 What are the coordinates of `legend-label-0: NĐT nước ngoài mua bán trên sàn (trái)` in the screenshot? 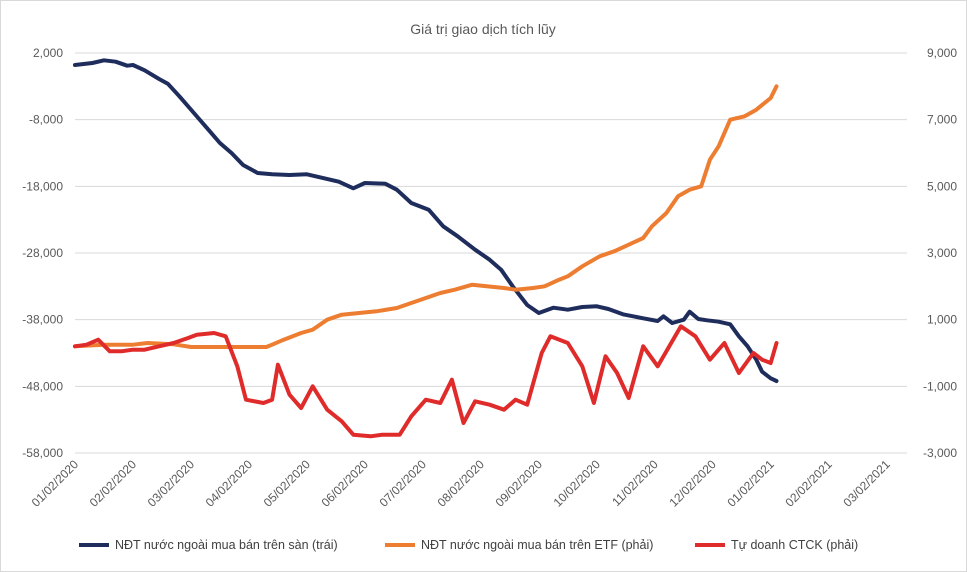 It's located at (226, 545).